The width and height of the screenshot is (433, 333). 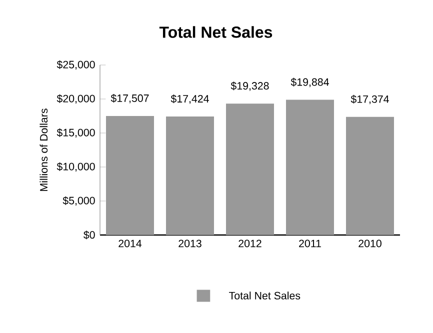 I want to click on y-tick-label: $10,000, so click(x=75, y=167).